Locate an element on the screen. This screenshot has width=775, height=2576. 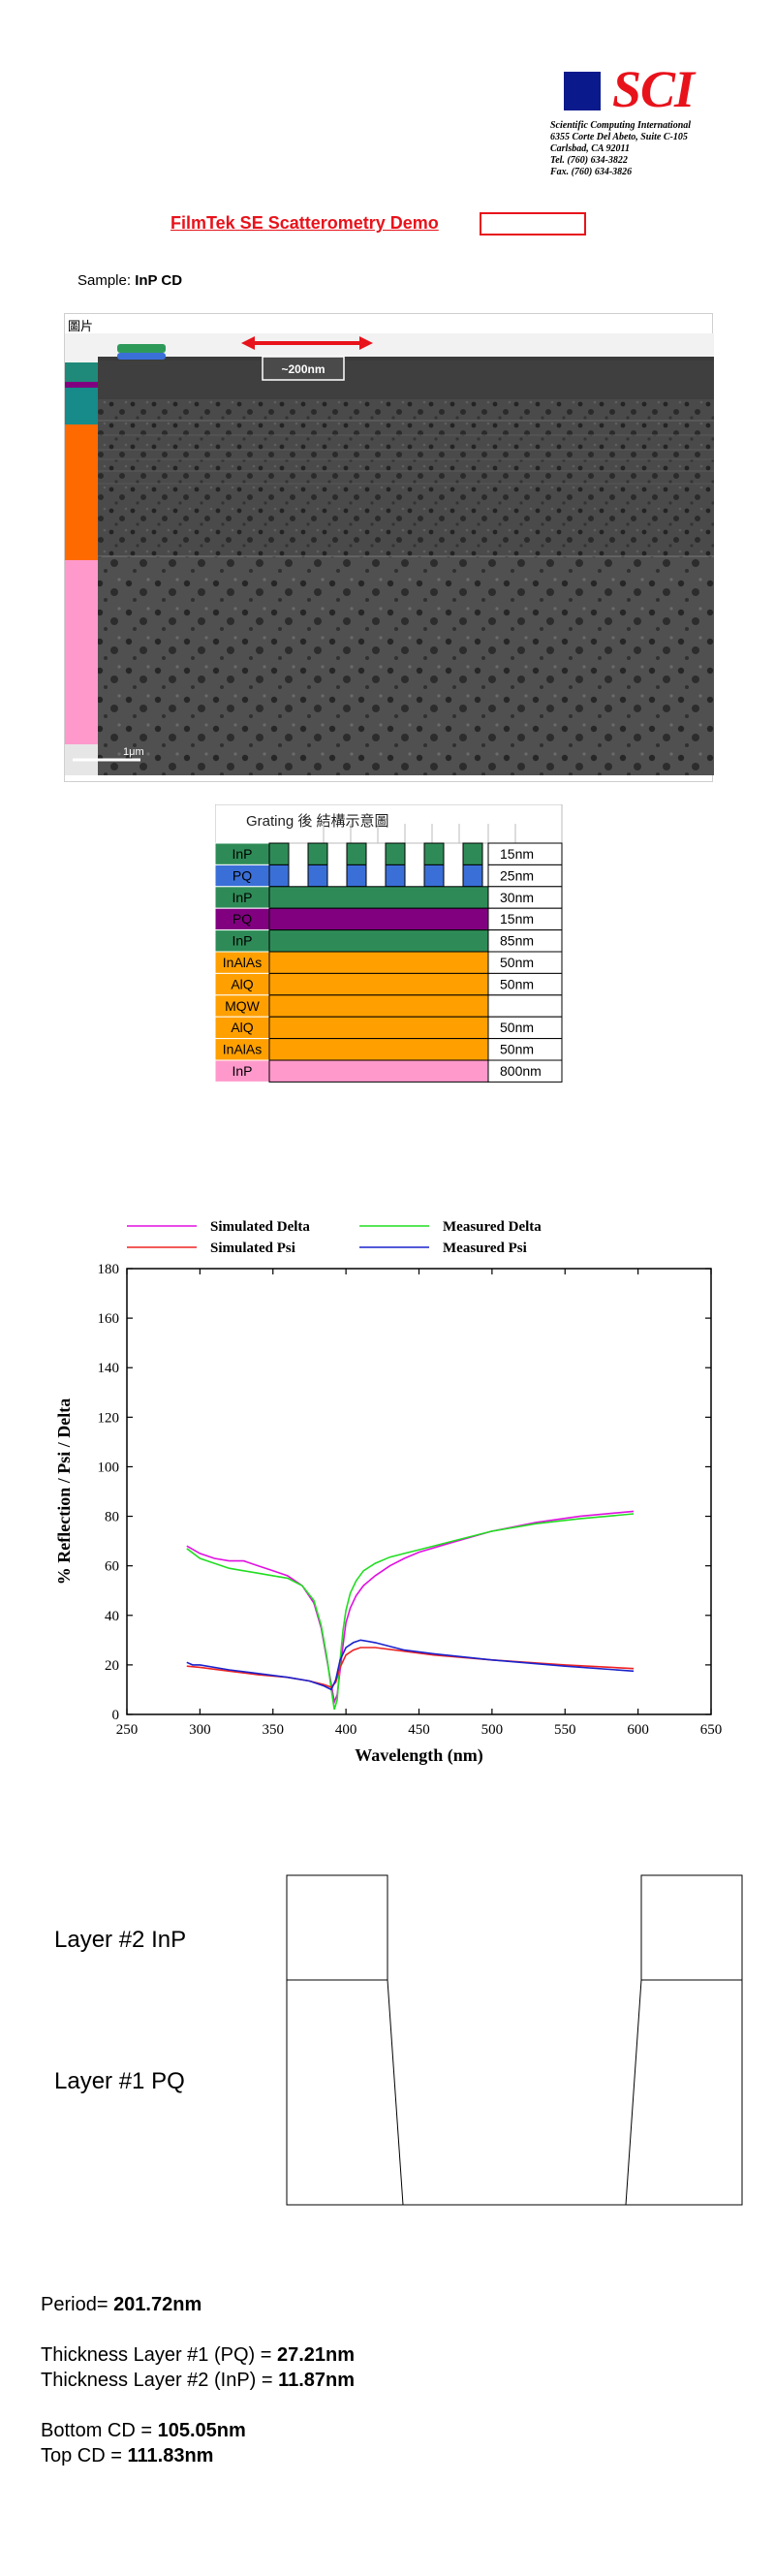
profile-right-top-layer is located at coordinates (691, 1927).